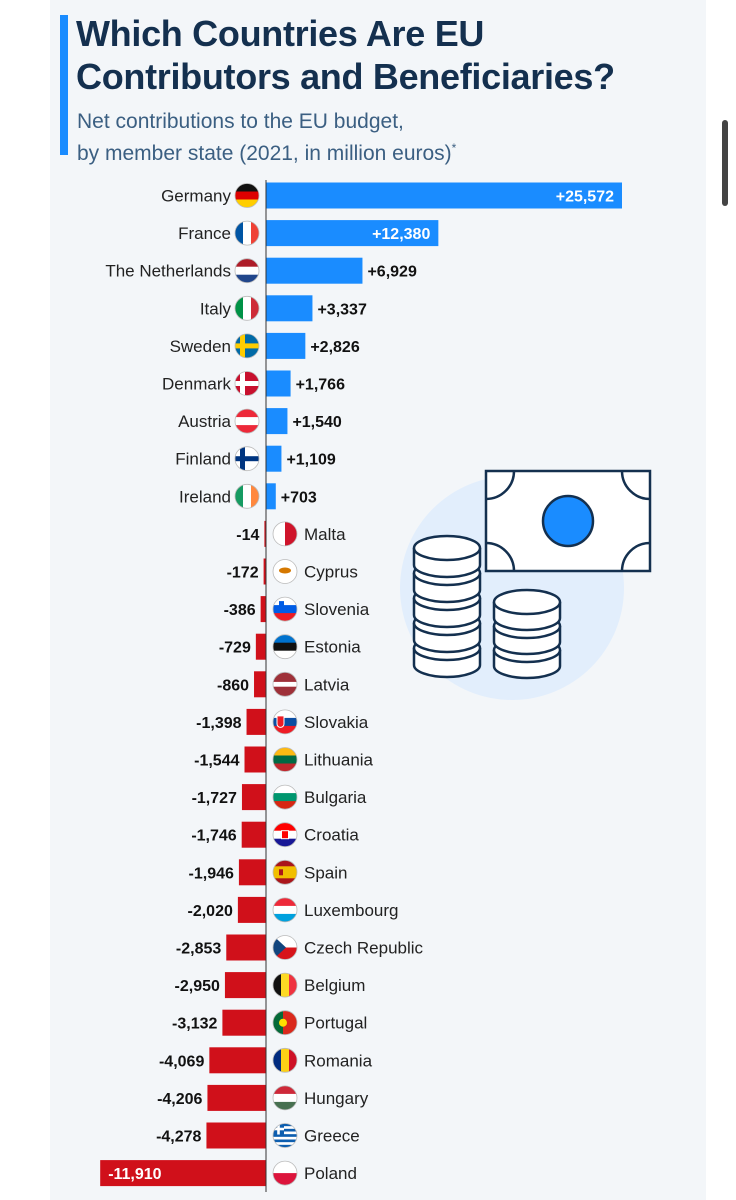  I want to click on italy-flag-icon, so click(247, 308).